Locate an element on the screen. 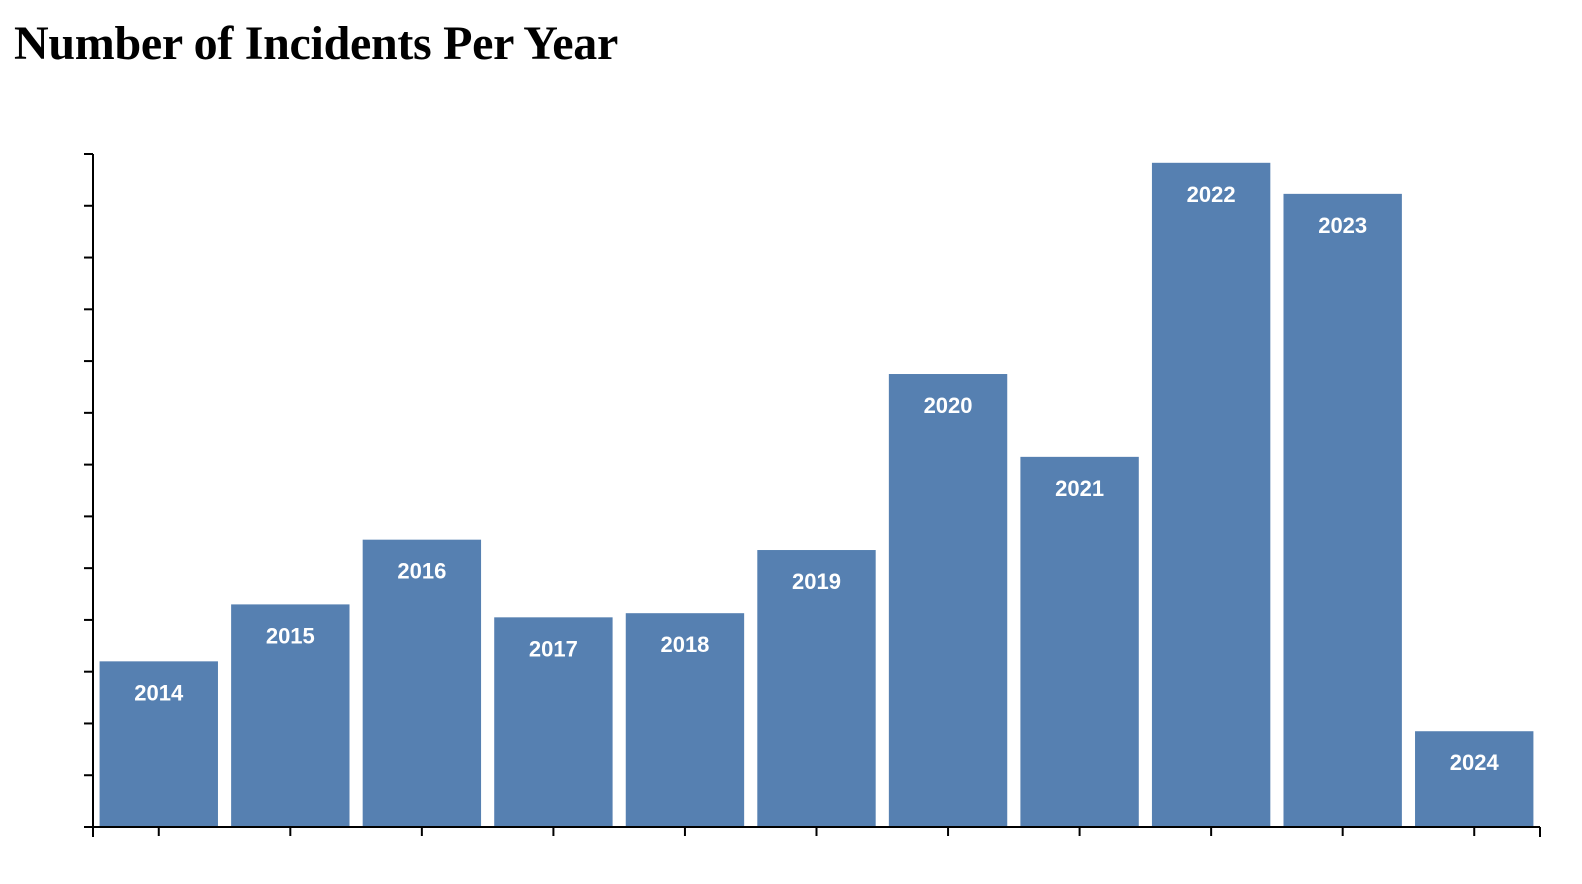 This screenshot has width=1582, height=884. bar-2018 is located at coordinates (685, 720).